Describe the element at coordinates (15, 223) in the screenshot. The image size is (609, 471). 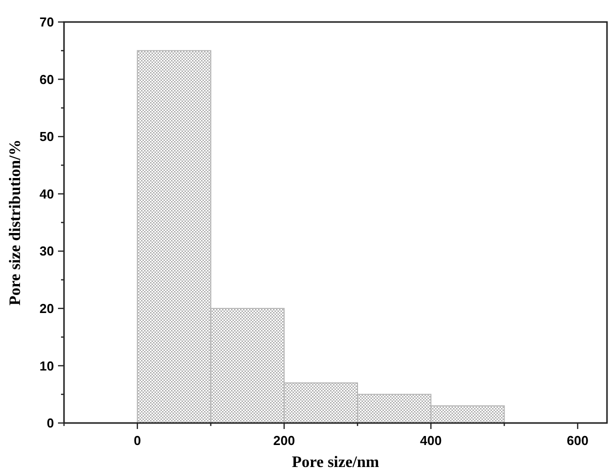
I see `y-axis-title: Pore size distribution/%` at that location.